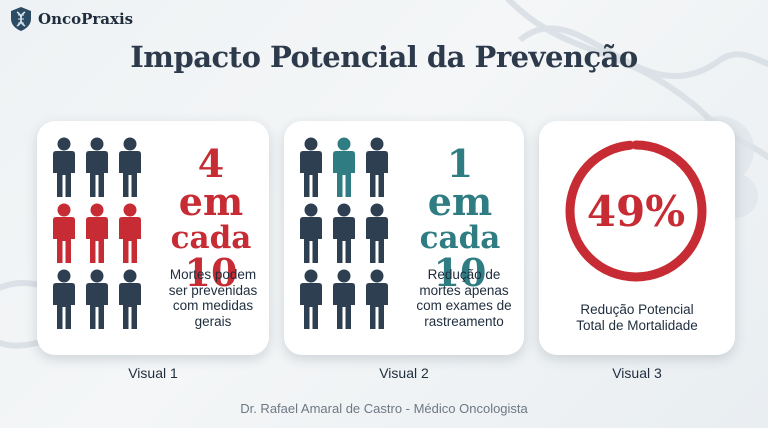 The image size is (768, 428). What do you see at coordinates (464, 274) in the screenshot?
I see `description-line: Redução de` at bounding box center [464, 274].